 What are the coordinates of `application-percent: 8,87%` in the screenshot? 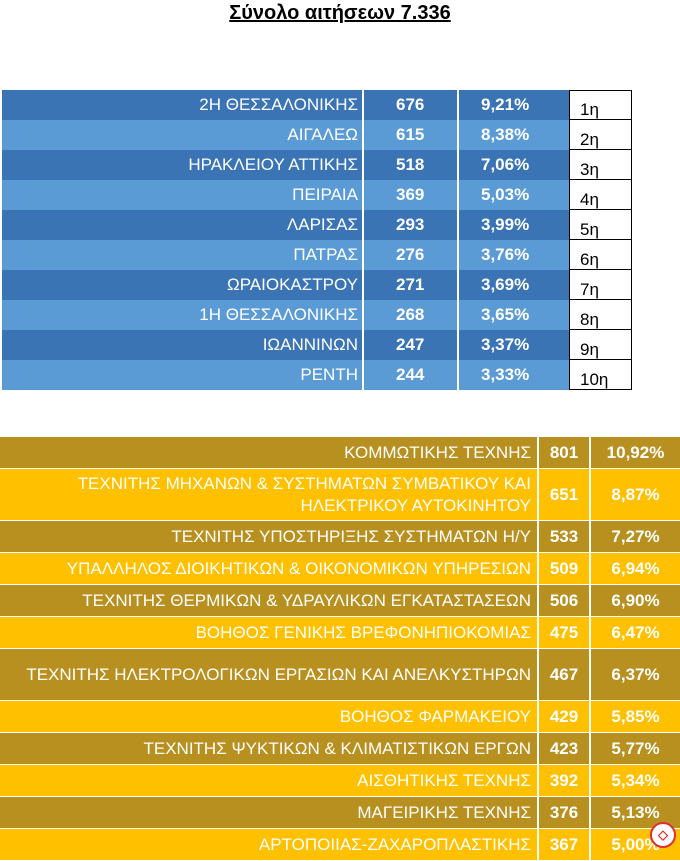 It's located at (635, 494).